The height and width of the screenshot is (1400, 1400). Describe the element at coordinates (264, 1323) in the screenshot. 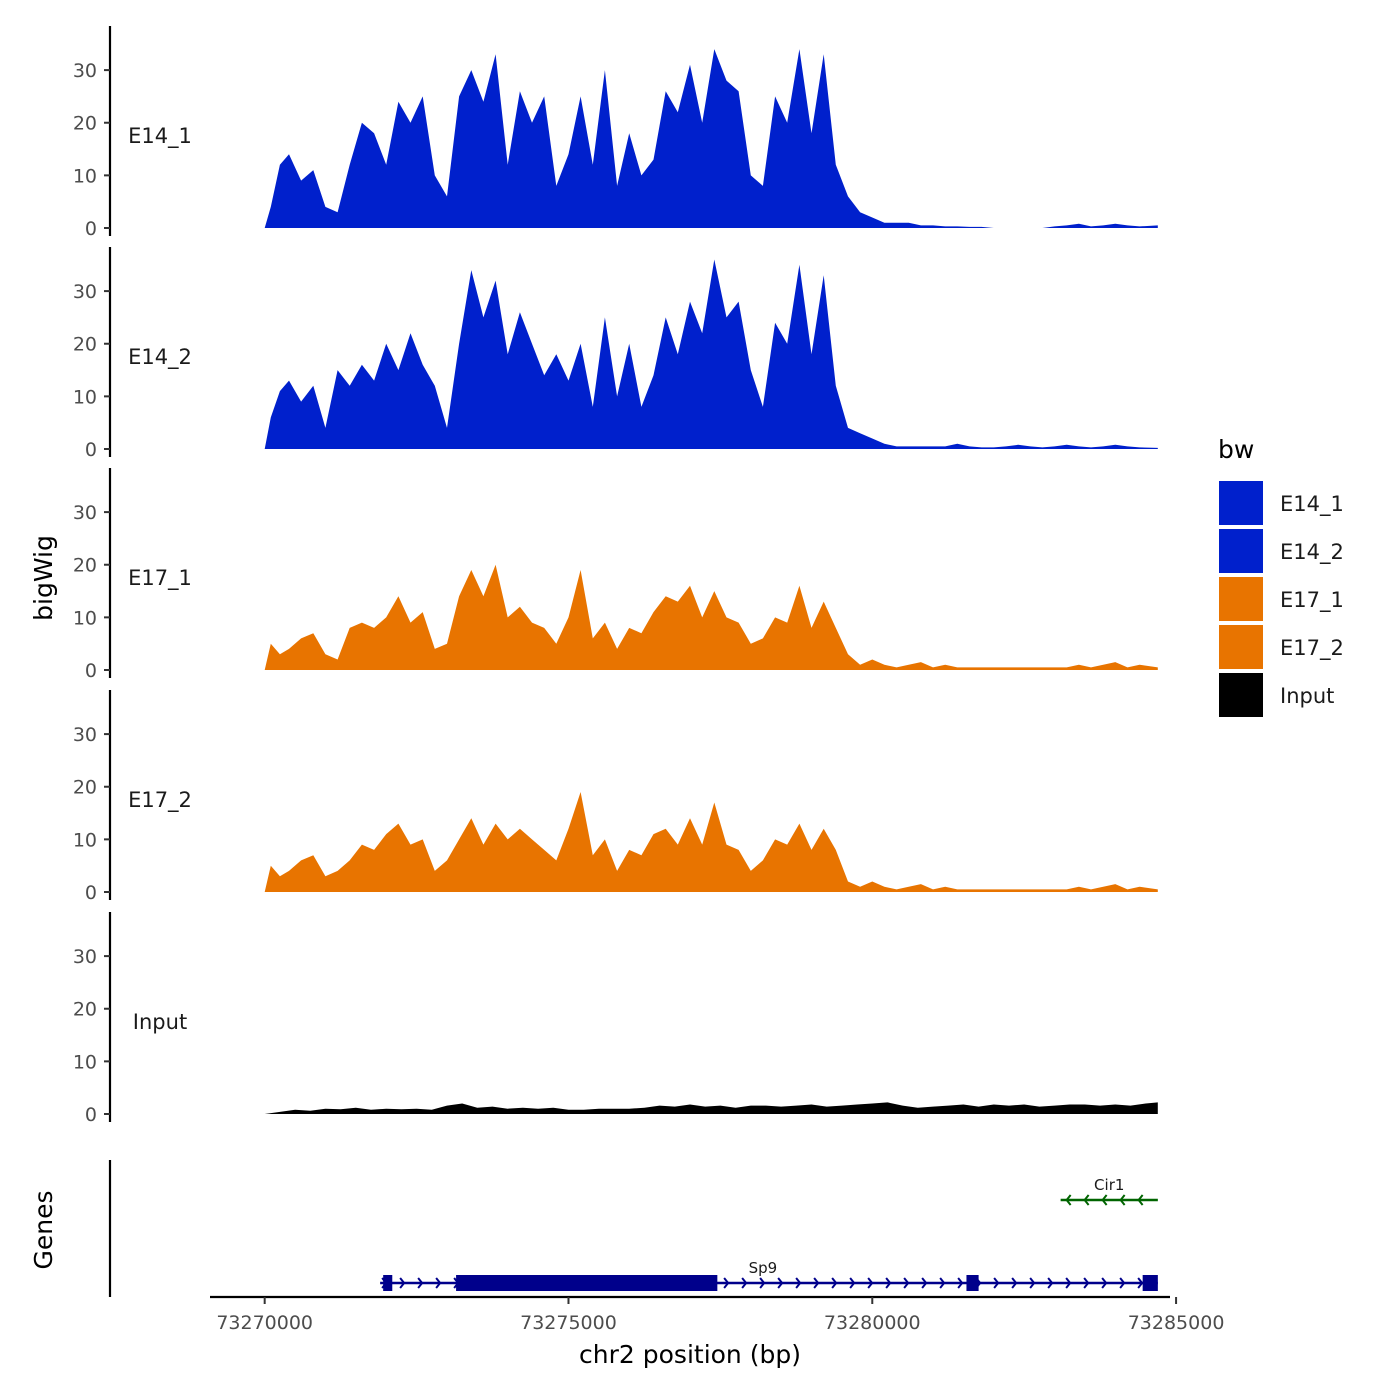

I see `x-tick-label: 73270000` at that location.